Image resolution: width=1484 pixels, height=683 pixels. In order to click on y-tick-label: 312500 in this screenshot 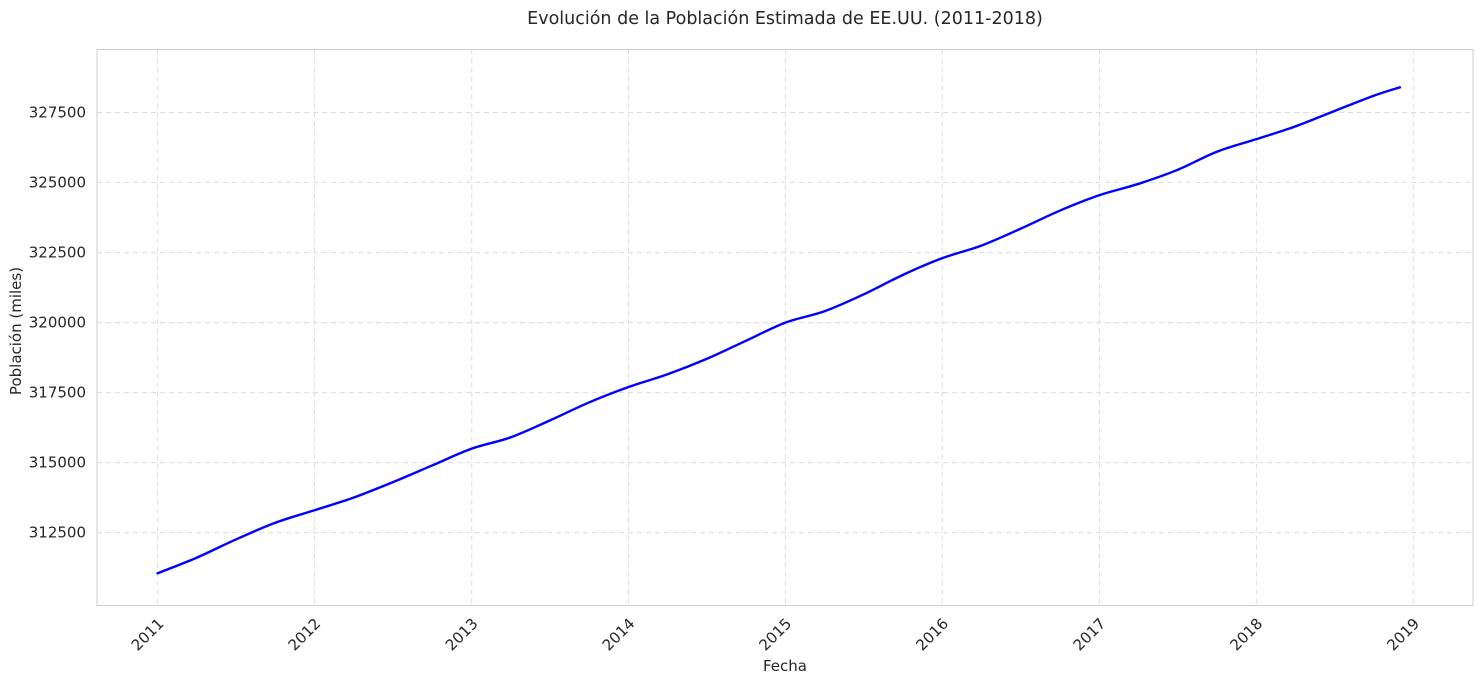, I will do `click(57, 533)`.